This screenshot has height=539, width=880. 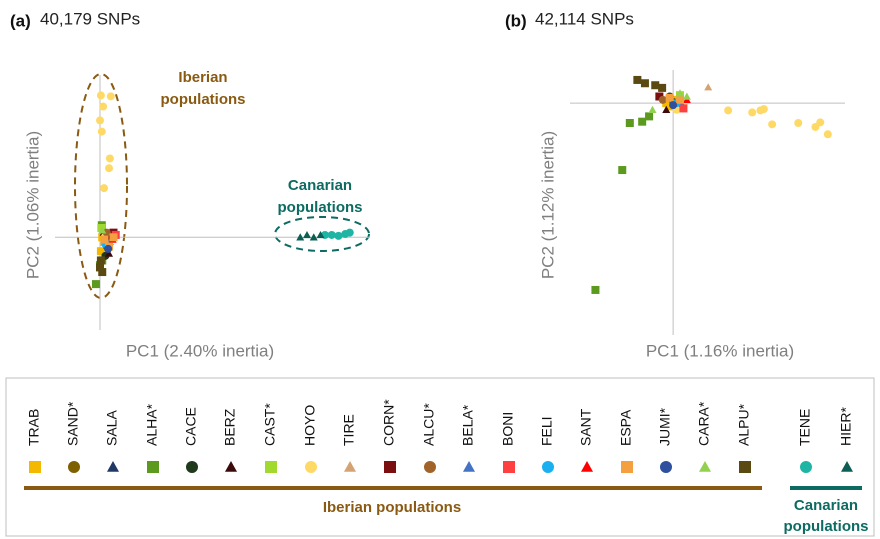 I want to click on legend-label: CACE, so click(x=191, y=426).